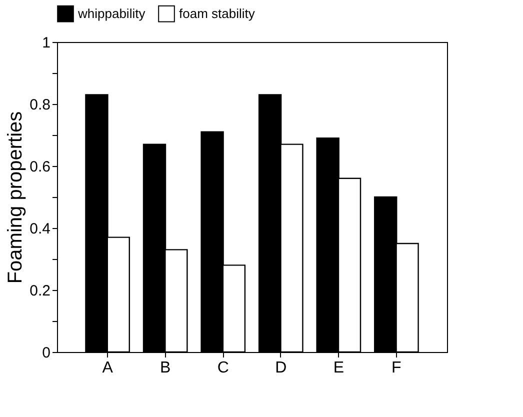 This screenshot has width=523, height=417. What do you see at coordinates (40, 229) in the screenshot?
I see `y-tick-label: 0.4` at bounding box center [40, 229].